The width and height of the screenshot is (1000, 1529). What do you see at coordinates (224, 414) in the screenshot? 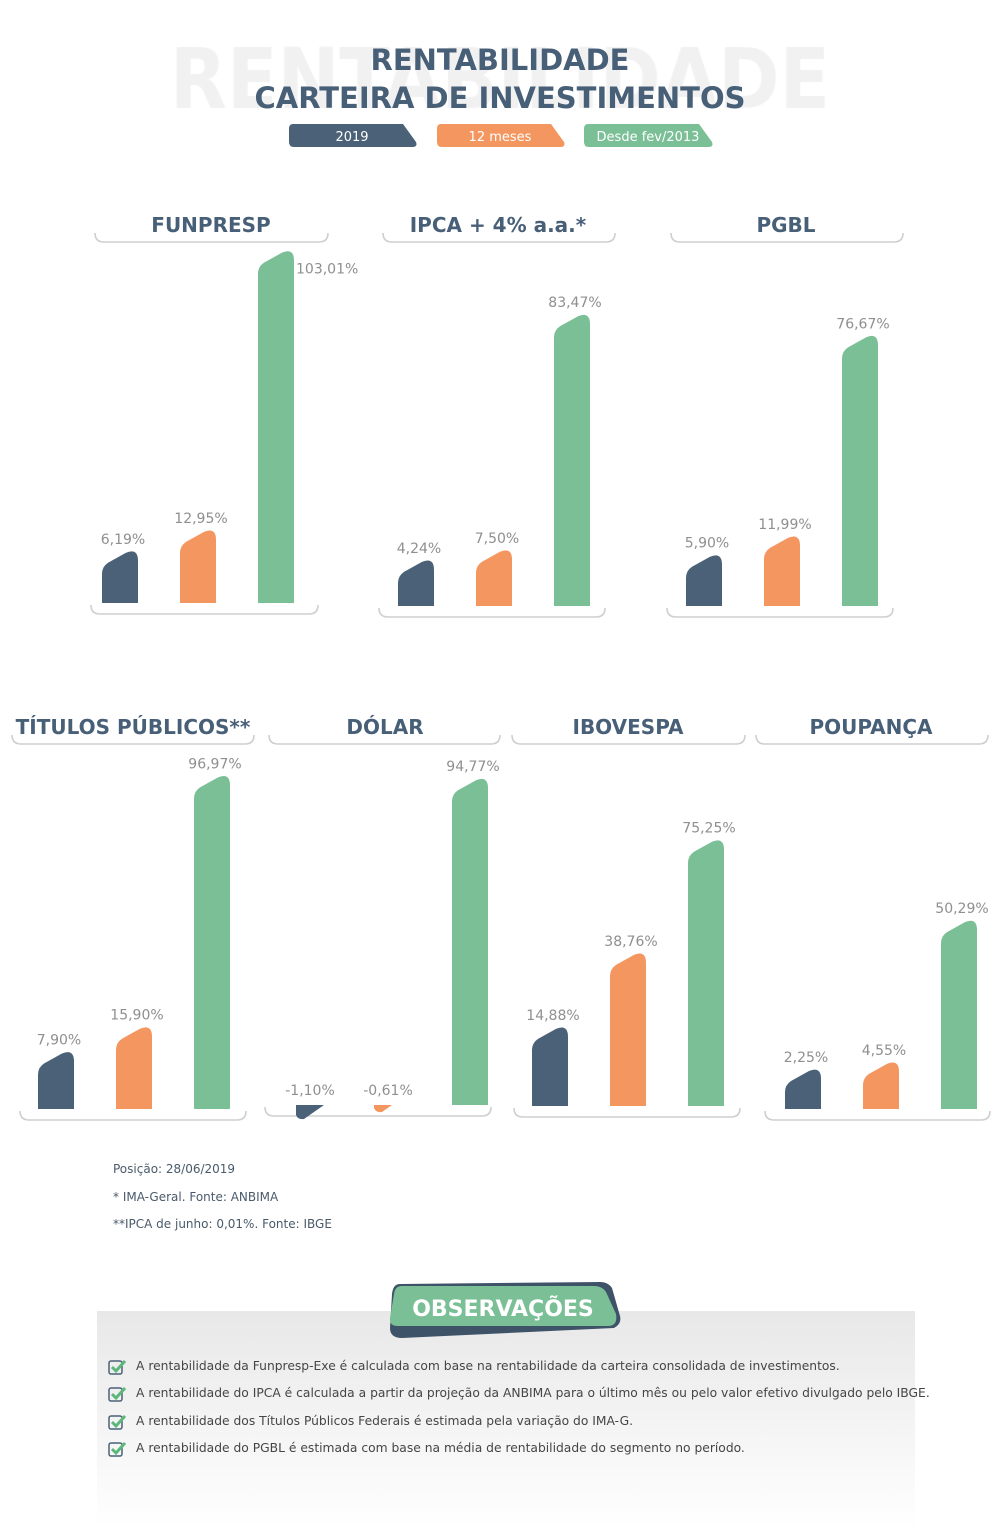
I see `chart-panel-funpresp: FUNPRESP 6,19% 12,95% 103,01%` at bounding box center [224, 414].